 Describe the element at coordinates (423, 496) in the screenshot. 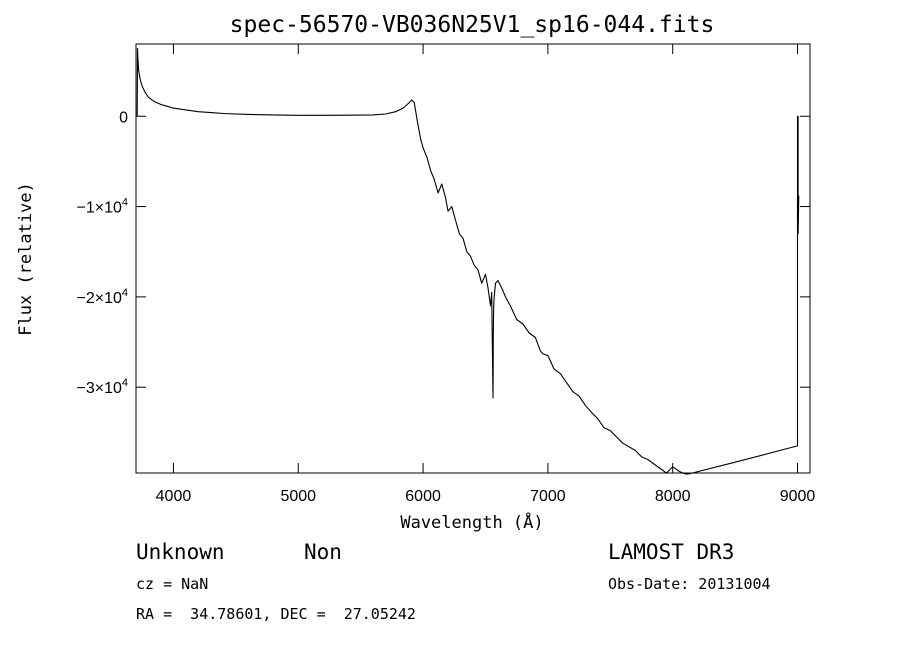

I see `x-tick-label: 6000` at that location.